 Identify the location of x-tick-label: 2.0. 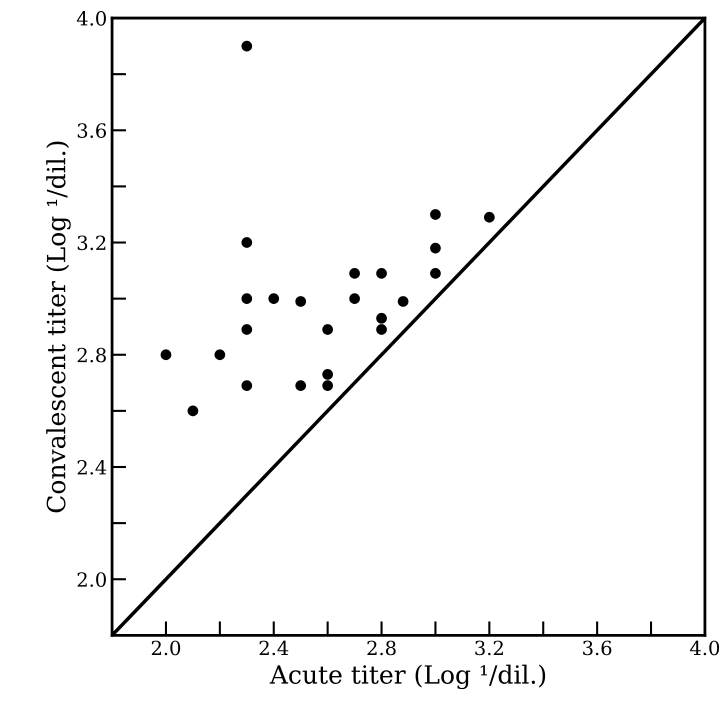
(166, 648).